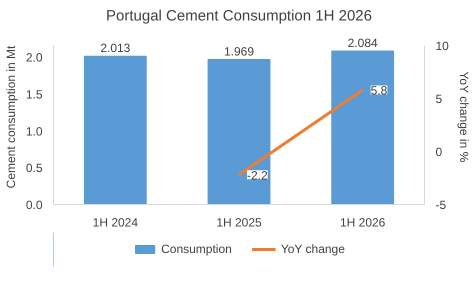 The image size is (473, 289). Describe the element at coordinates (443, 45) in the screenshot. I see `y2-tick-label: 10` at that location.